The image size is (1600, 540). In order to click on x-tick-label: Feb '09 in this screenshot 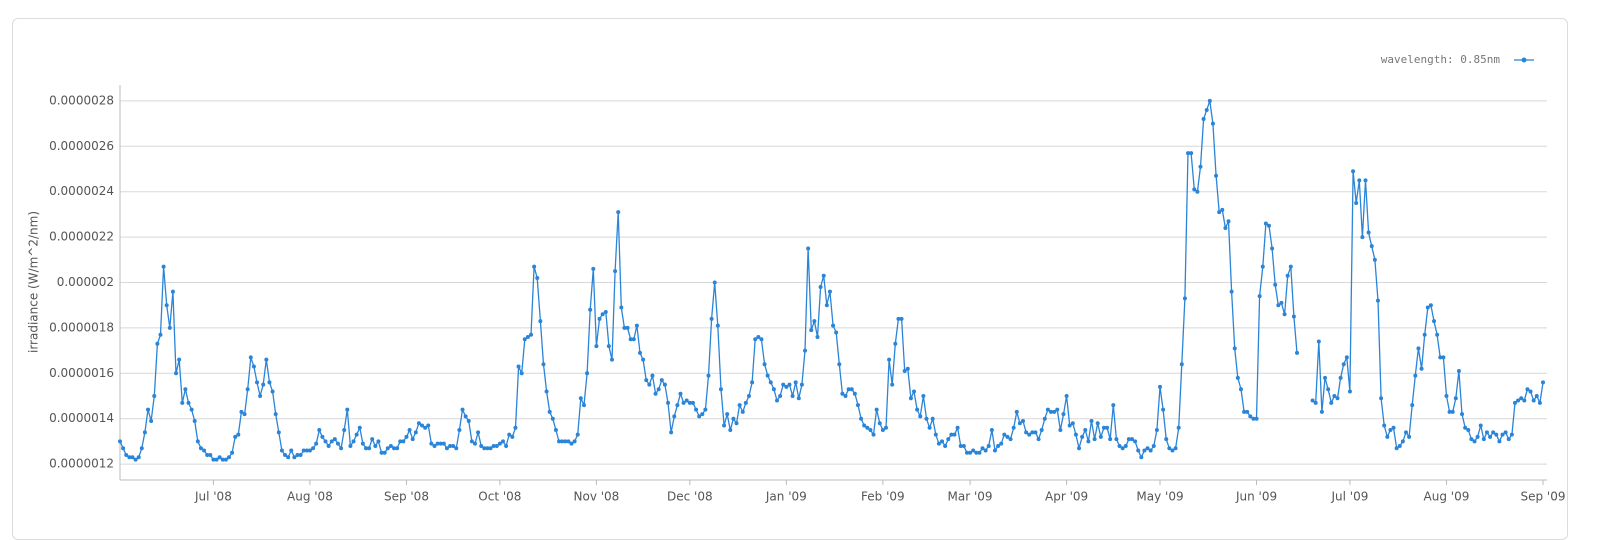, I will do `click(883, 497)`.